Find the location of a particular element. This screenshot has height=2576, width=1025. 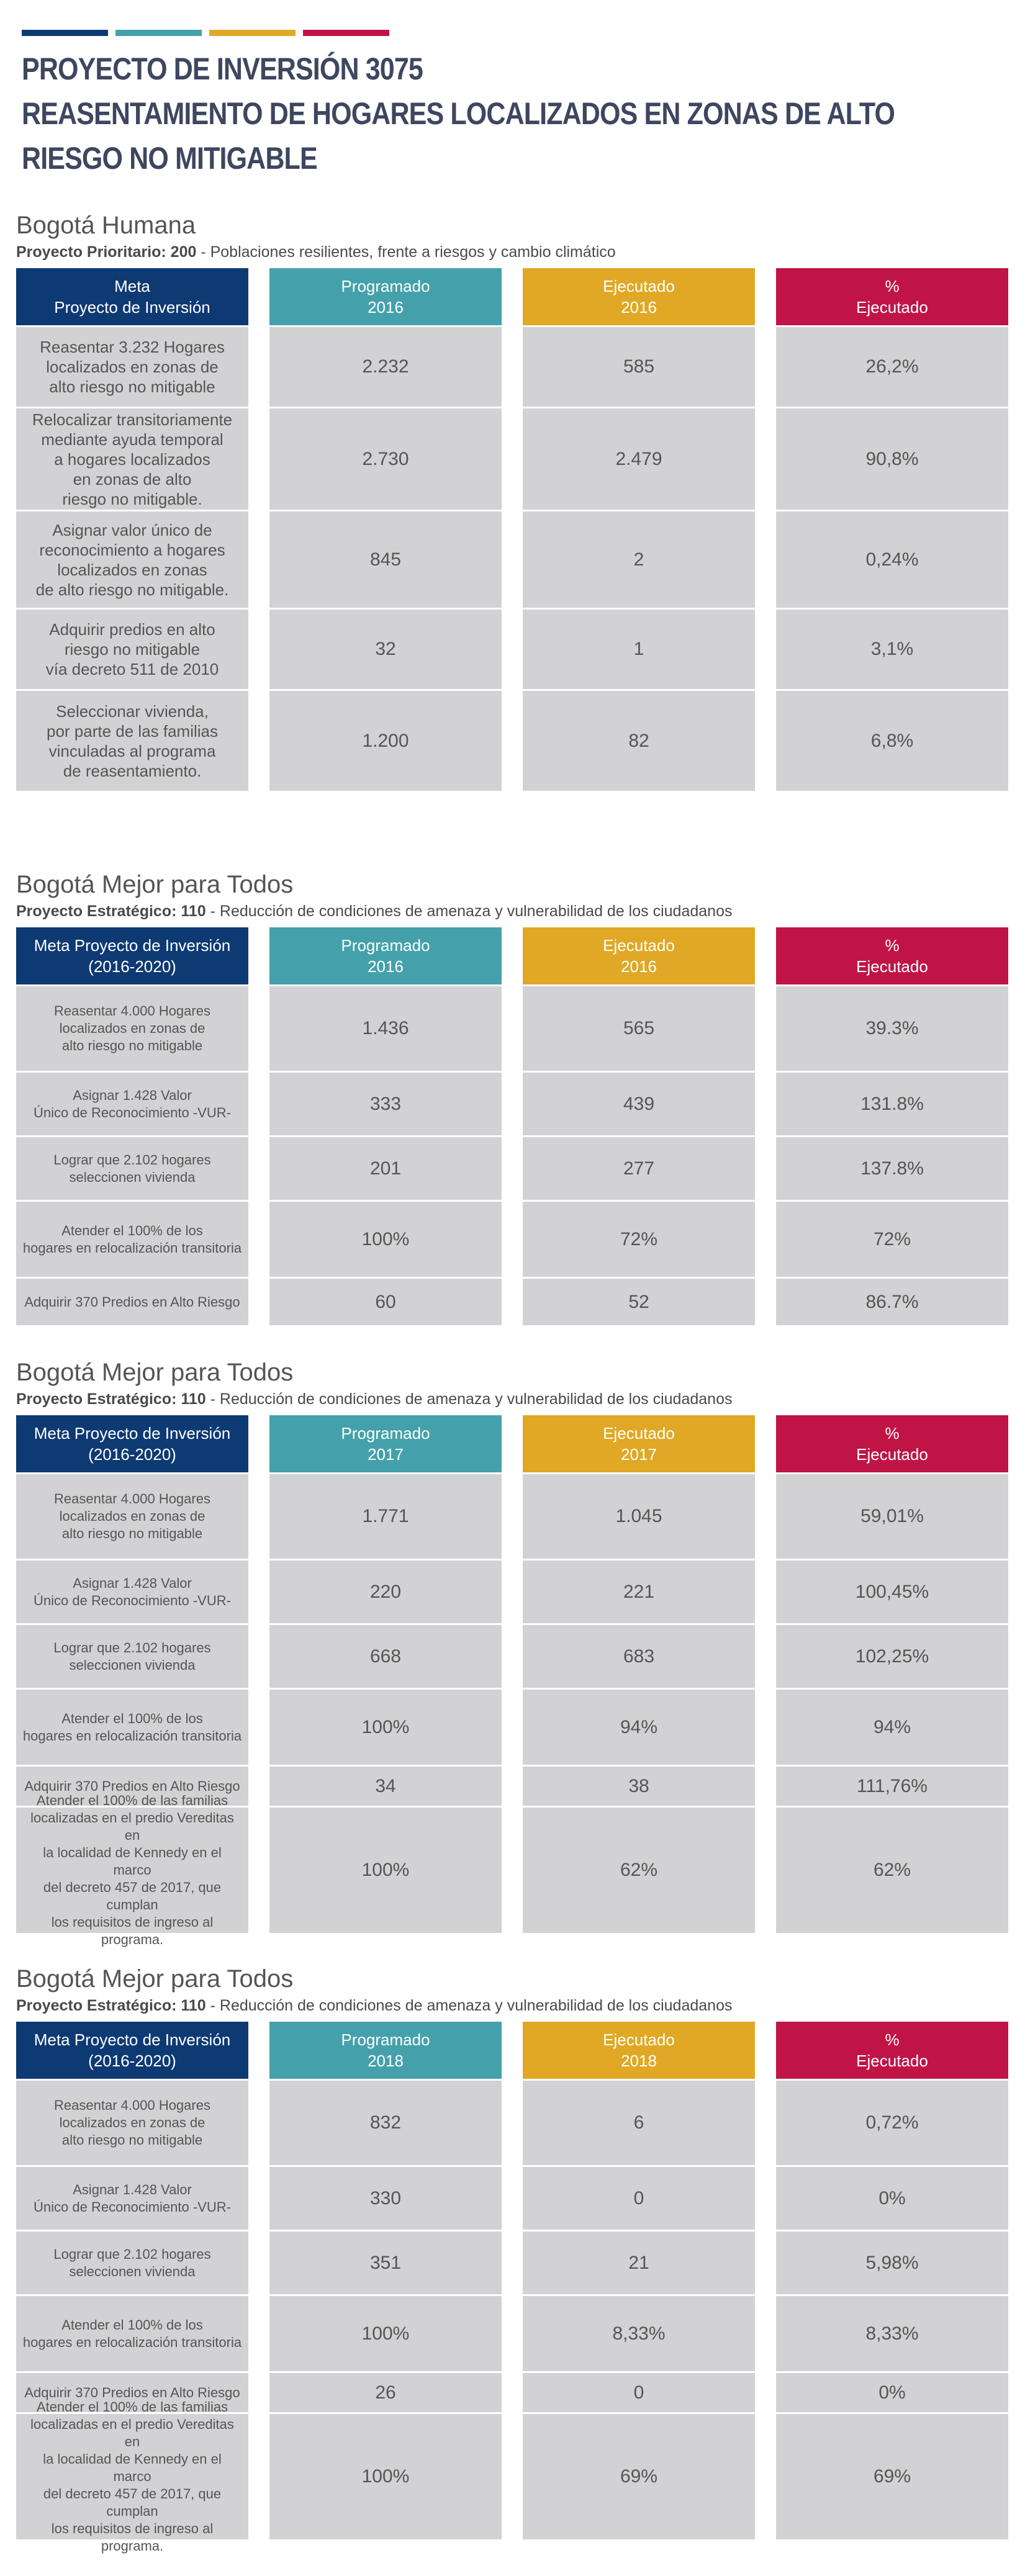

cell-programado: 333 is located at coordinates (386, 1104).